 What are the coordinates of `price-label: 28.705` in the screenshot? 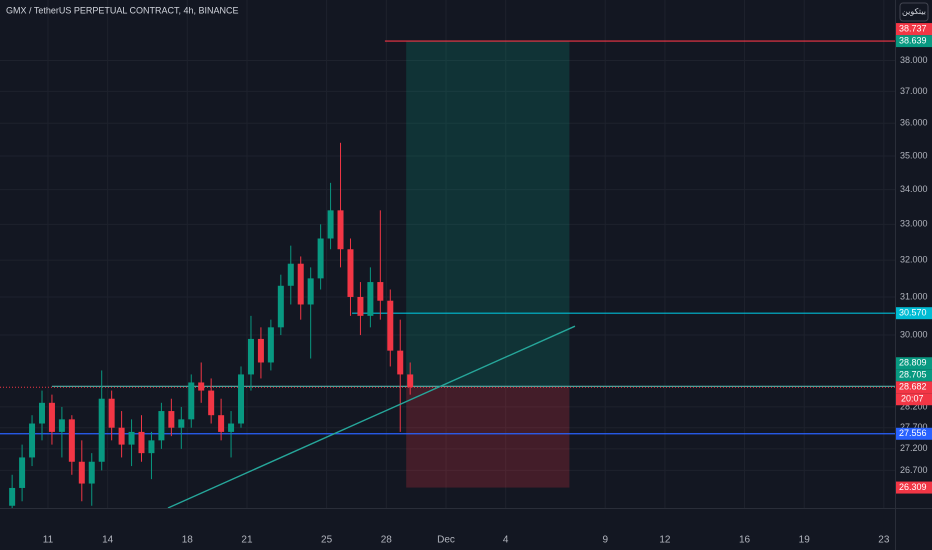 It's located at (913, 375).